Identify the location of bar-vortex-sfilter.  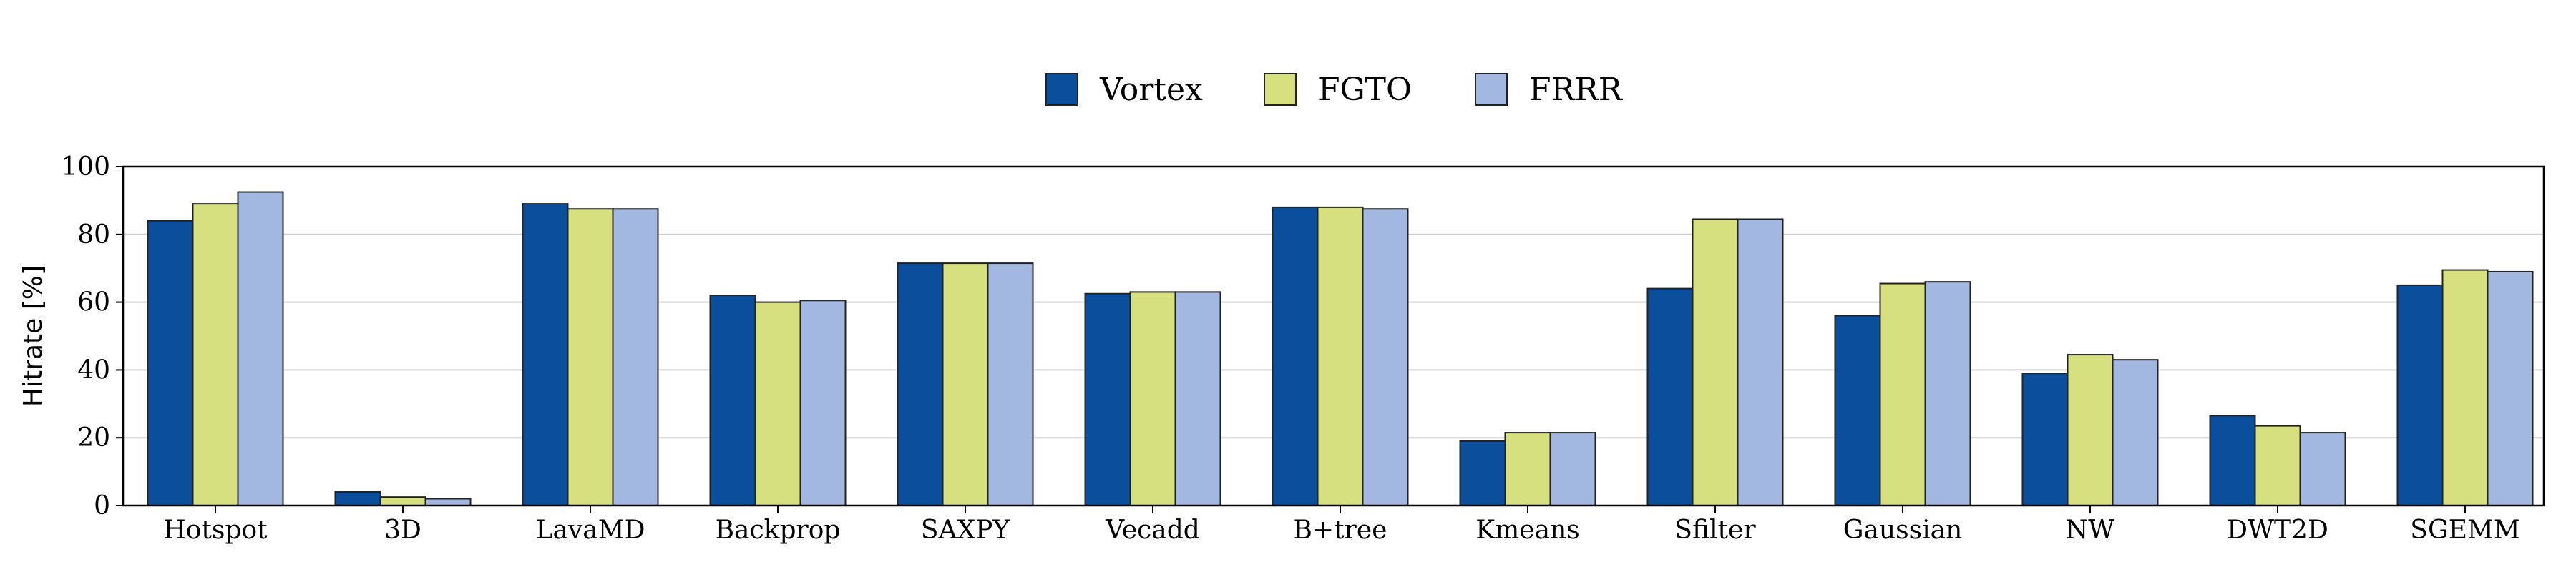
(1670, 396).